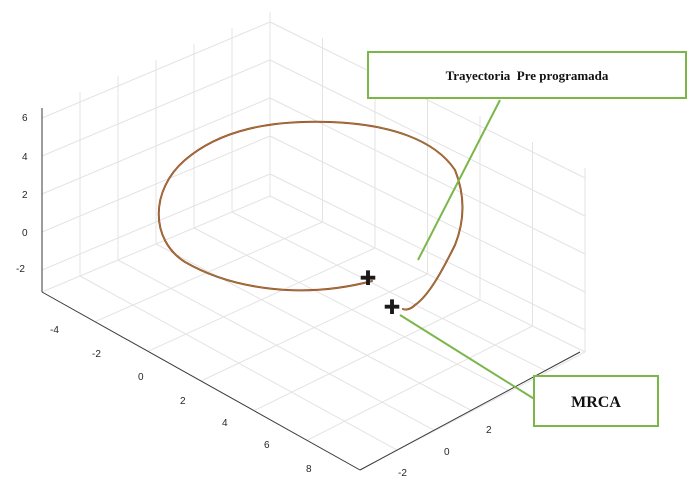  I want to click on mrca-annotation-label: MRCA, so click(596, 402).